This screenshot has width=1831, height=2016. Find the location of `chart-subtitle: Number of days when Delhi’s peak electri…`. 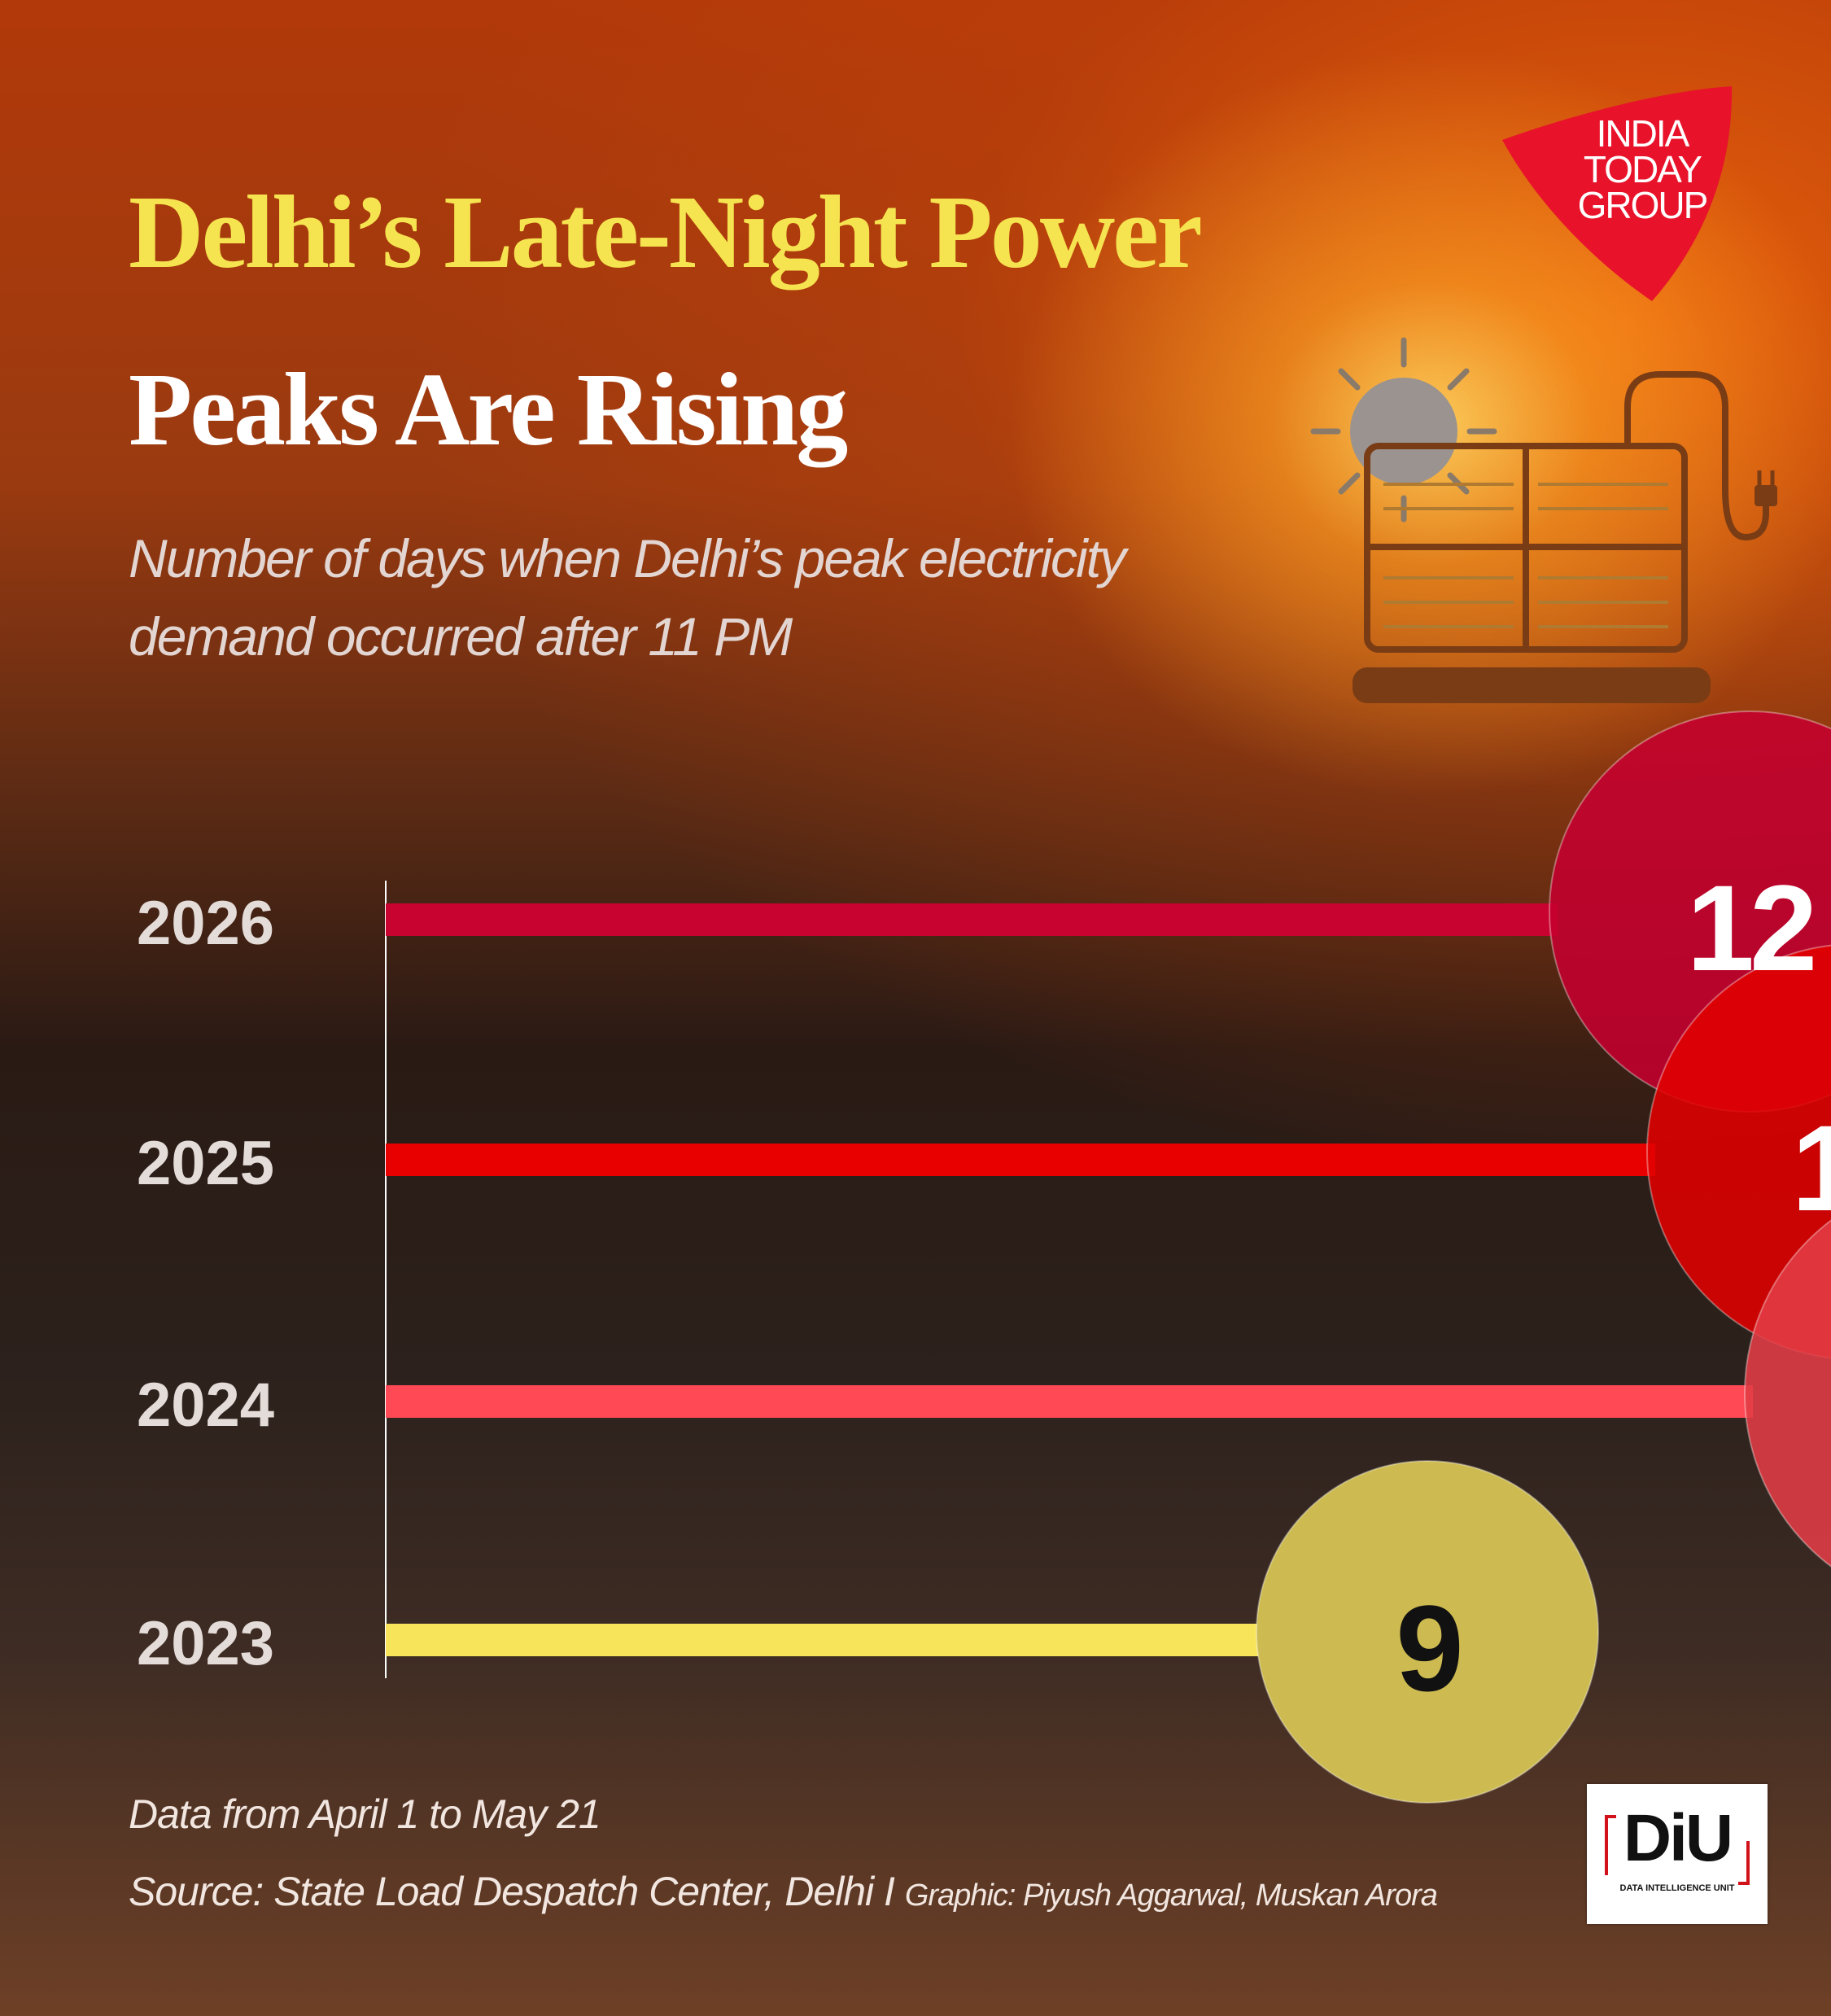

chart-subtitle: Number of days when Delhi’s peak electri… is located at coordinates (627, 597).